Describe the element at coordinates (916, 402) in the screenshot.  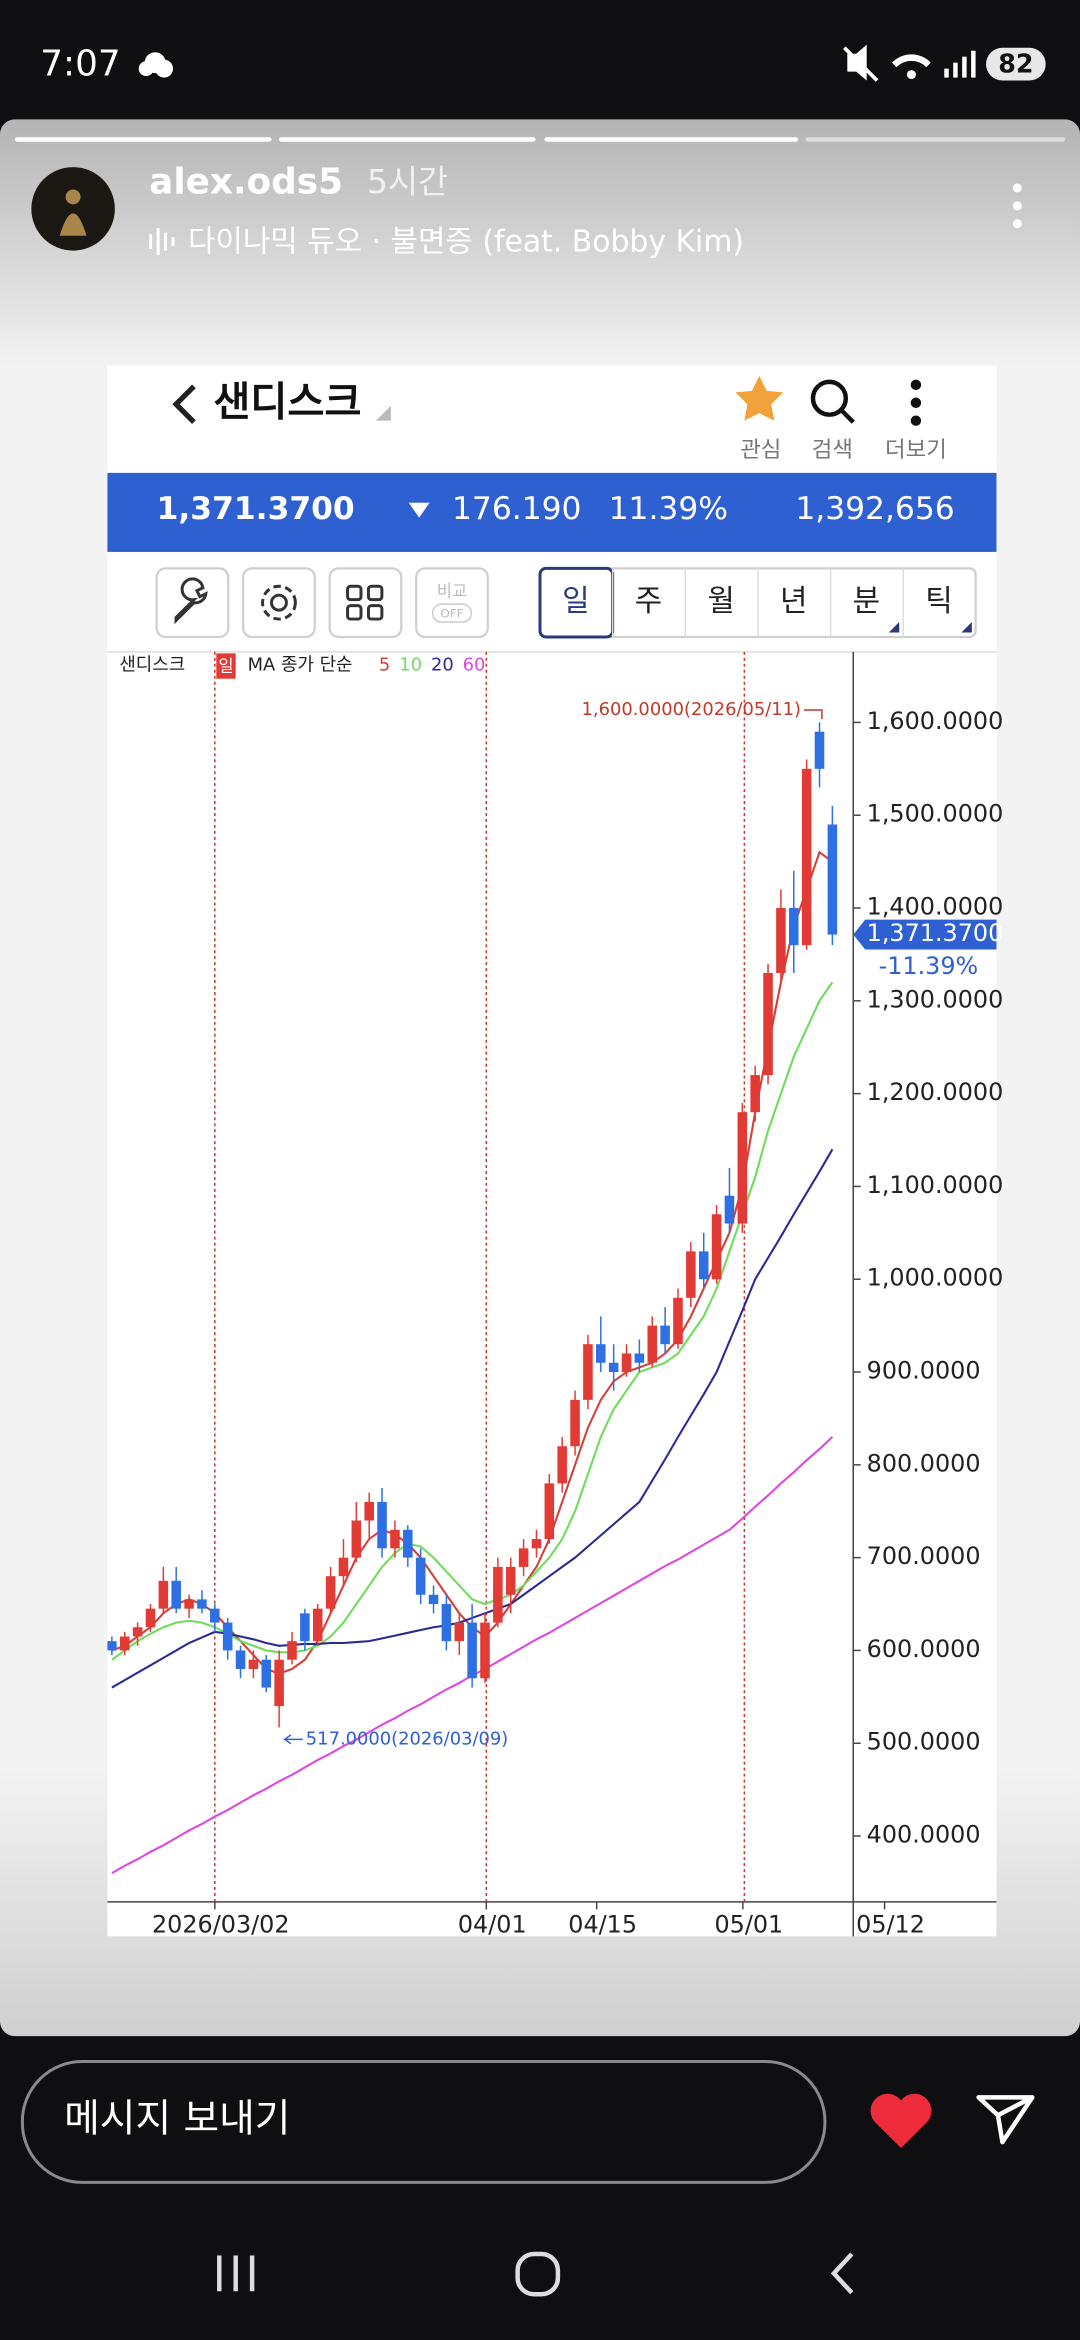
I see `menu-icon` at that location.